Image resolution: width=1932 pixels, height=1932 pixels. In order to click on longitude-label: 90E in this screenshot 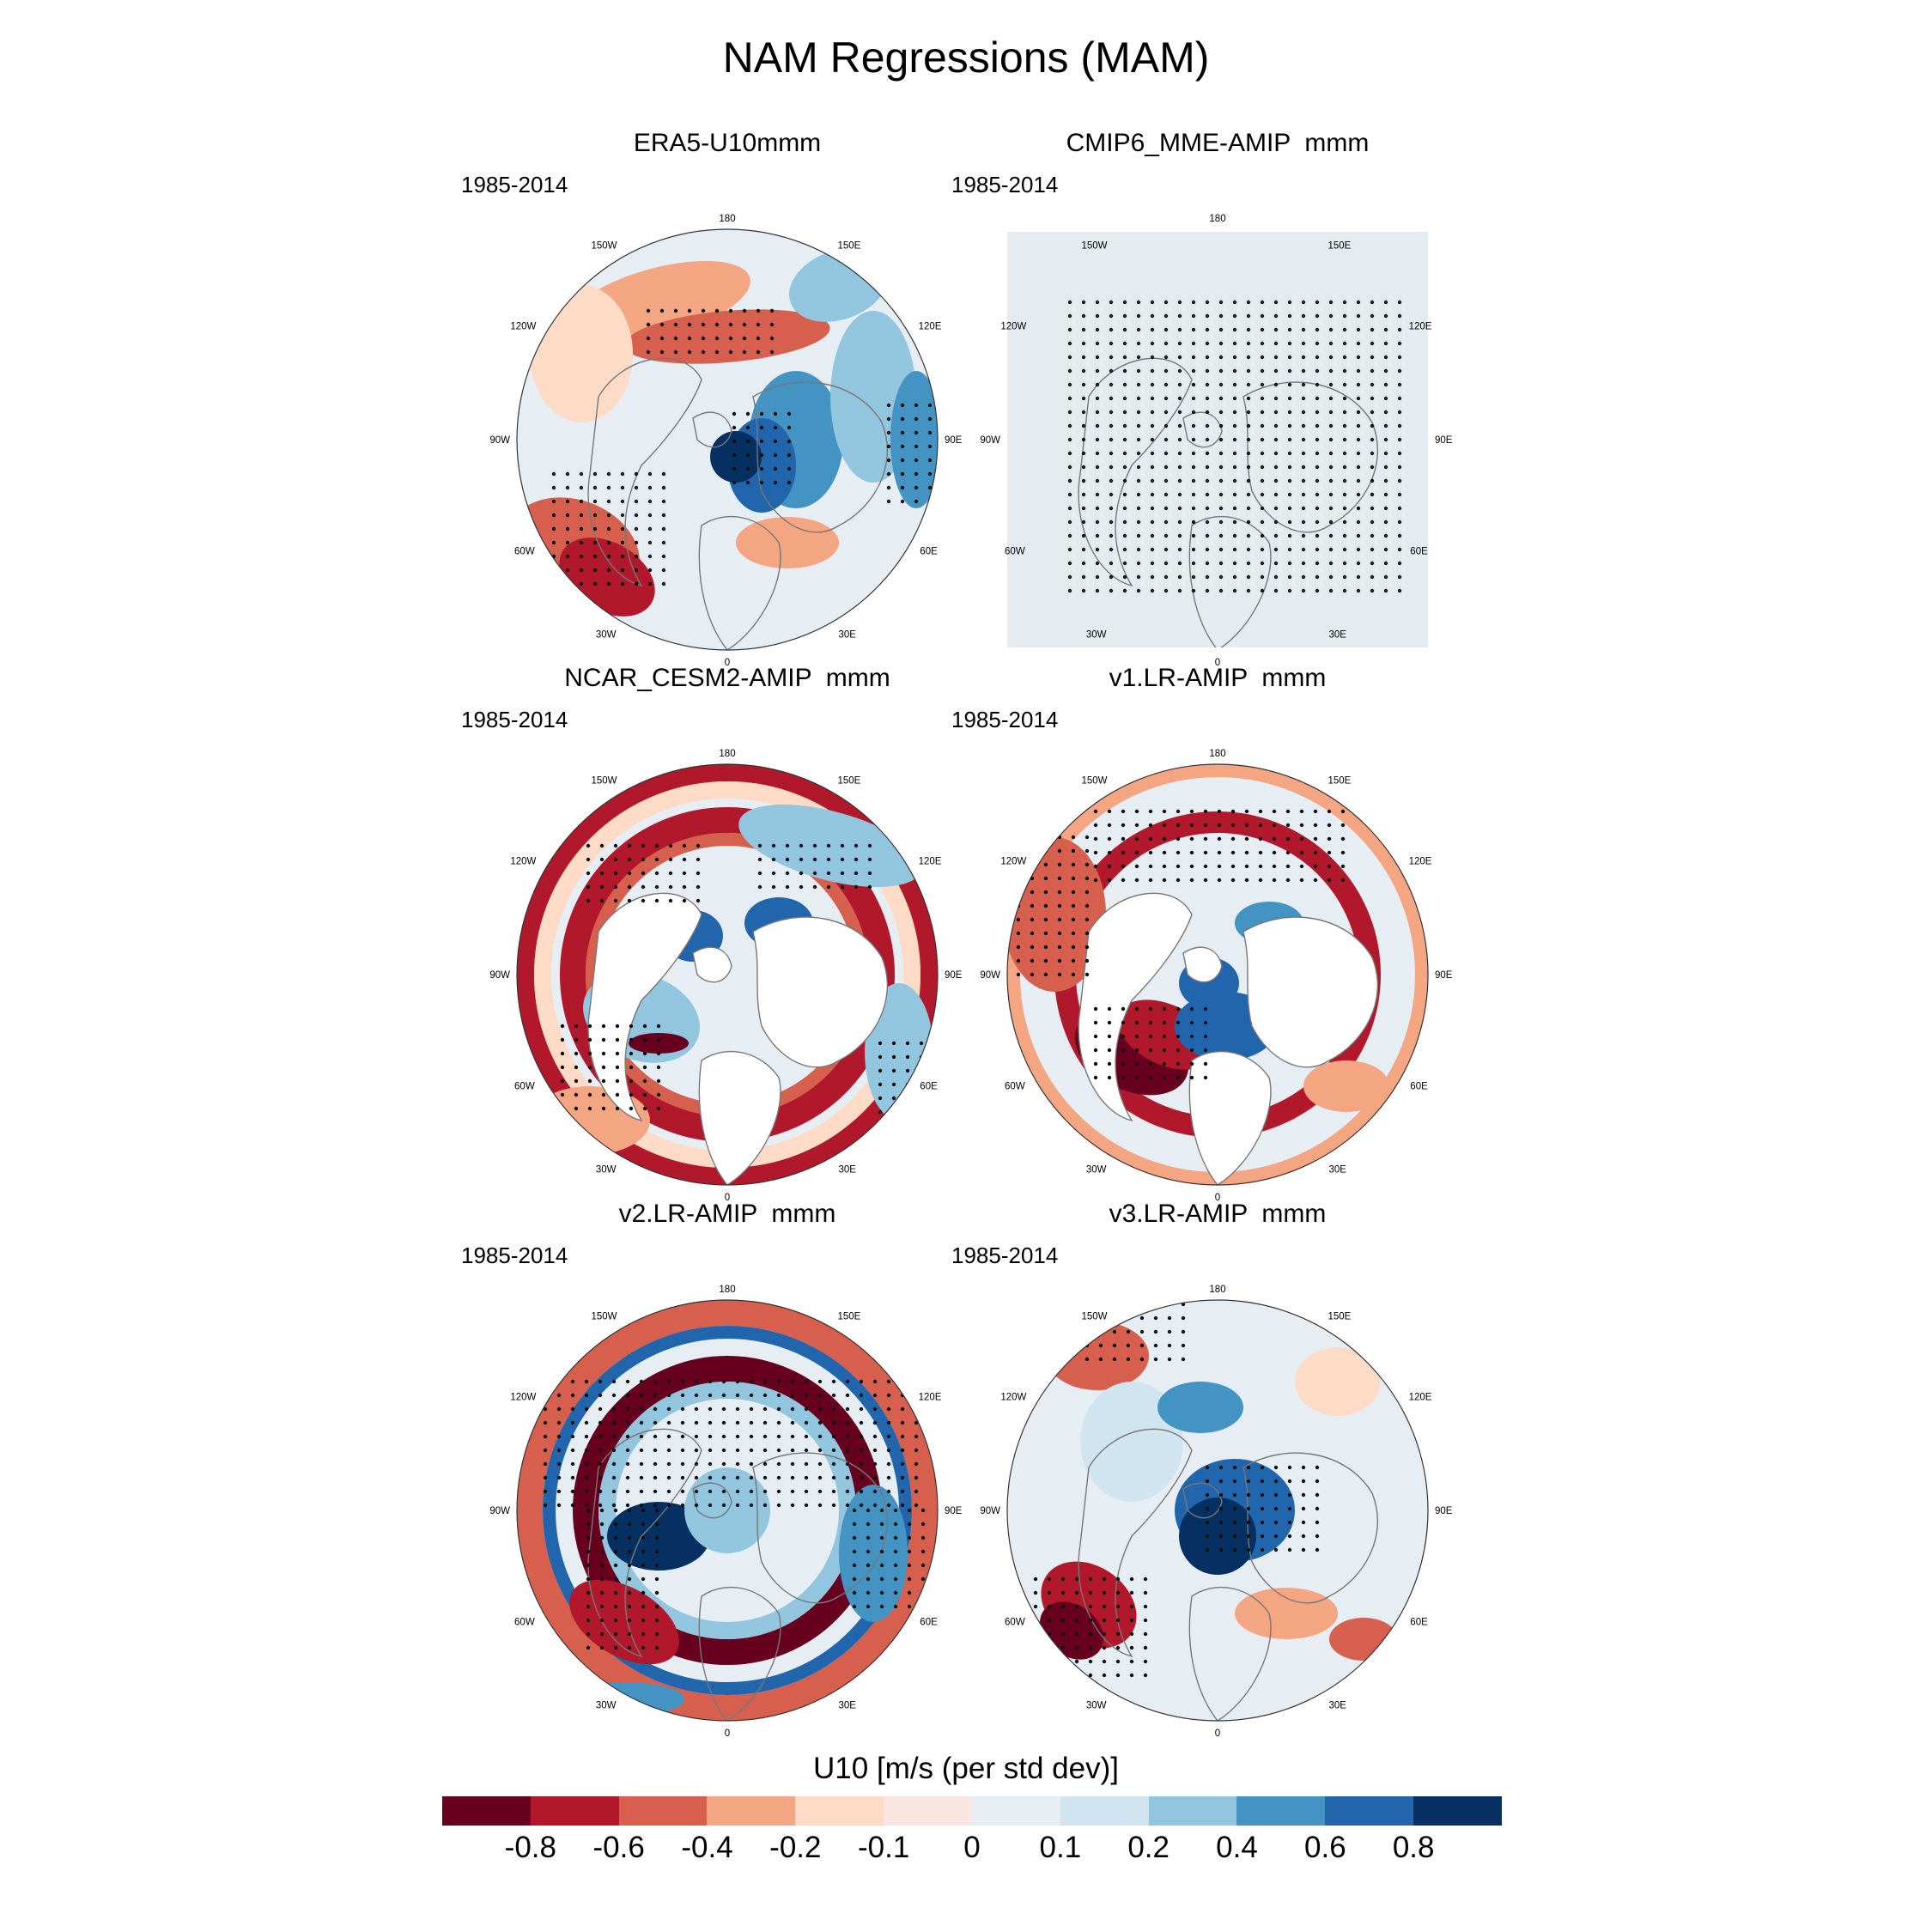, I will do `click(954, 441)`.